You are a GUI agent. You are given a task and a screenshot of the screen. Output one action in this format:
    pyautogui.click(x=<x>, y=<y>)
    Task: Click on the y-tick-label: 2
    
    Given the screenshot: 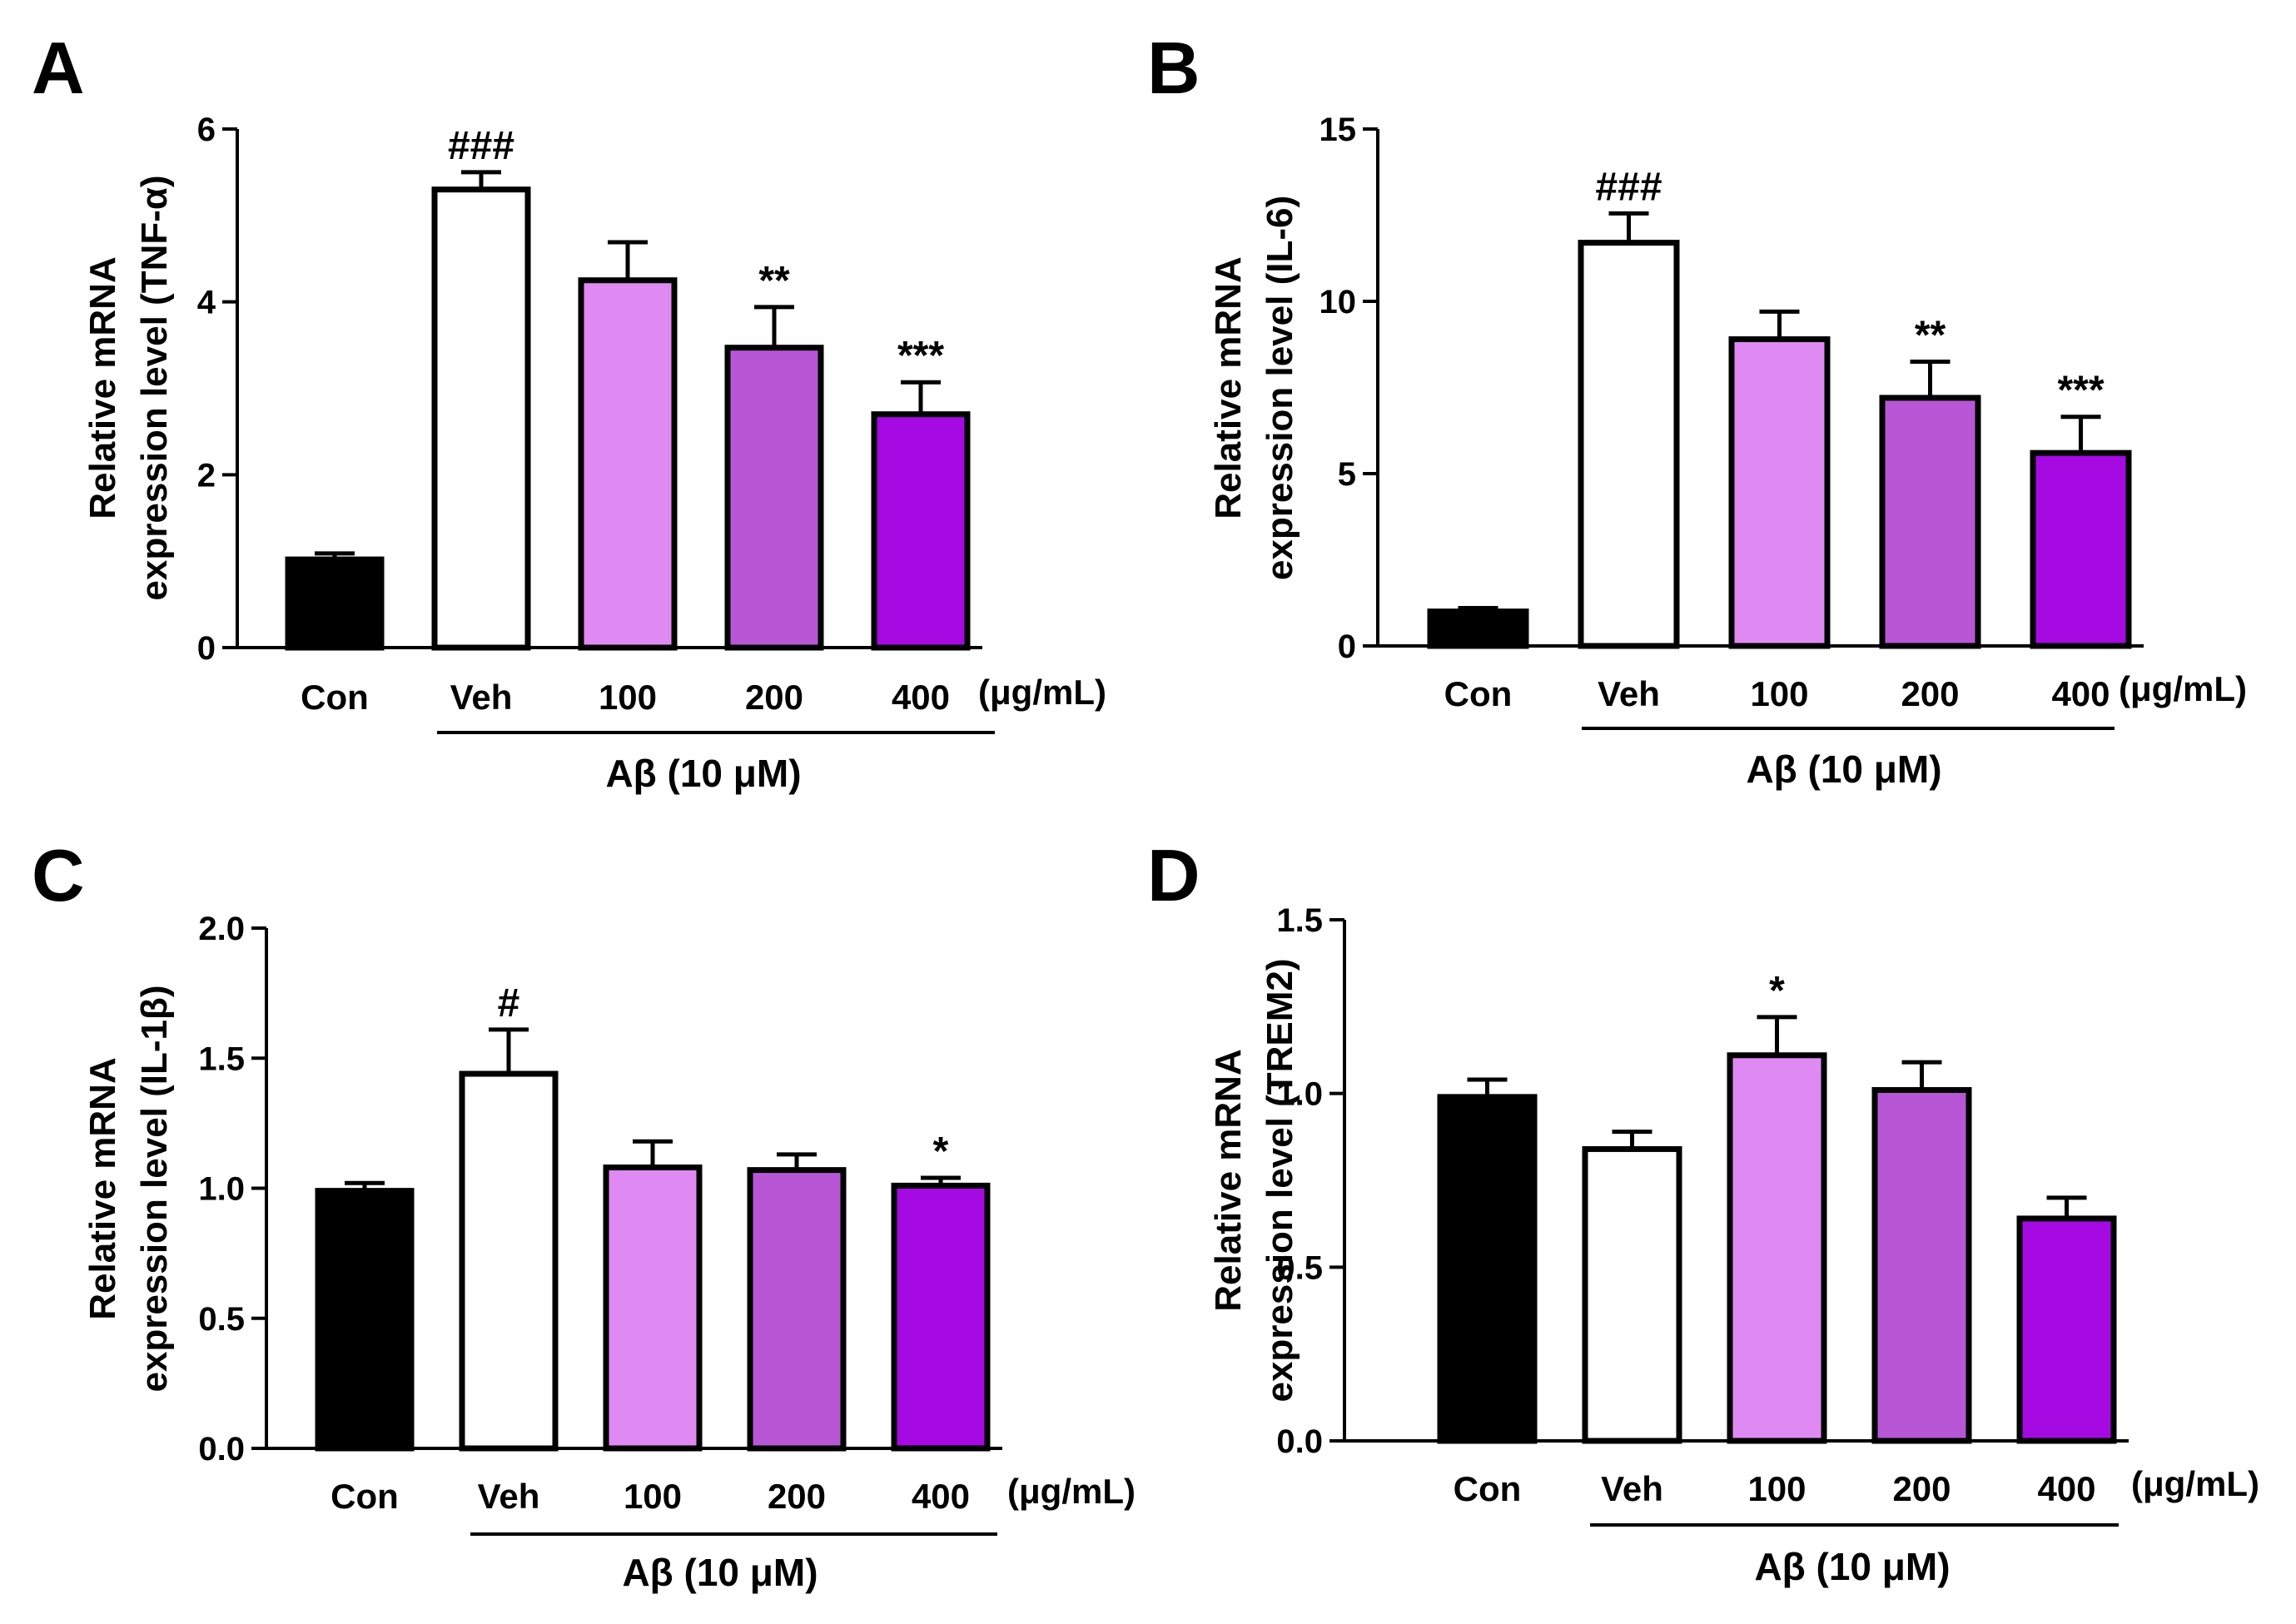 What is the action you would take?
    pyautogui.click(x=206, y=476)
    